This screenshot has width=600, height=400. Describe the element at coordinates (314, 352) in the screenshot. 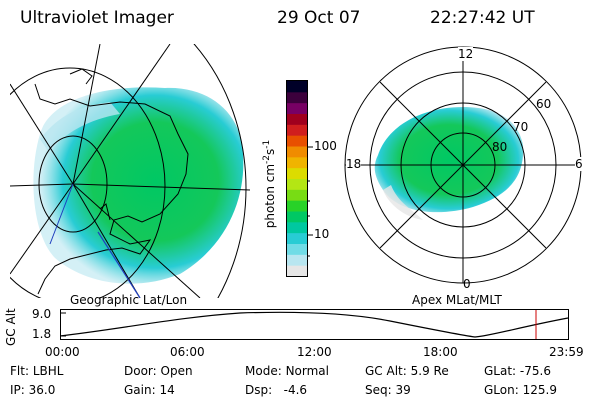

I see `altitude-xtick-1200: 12:00` at that location.